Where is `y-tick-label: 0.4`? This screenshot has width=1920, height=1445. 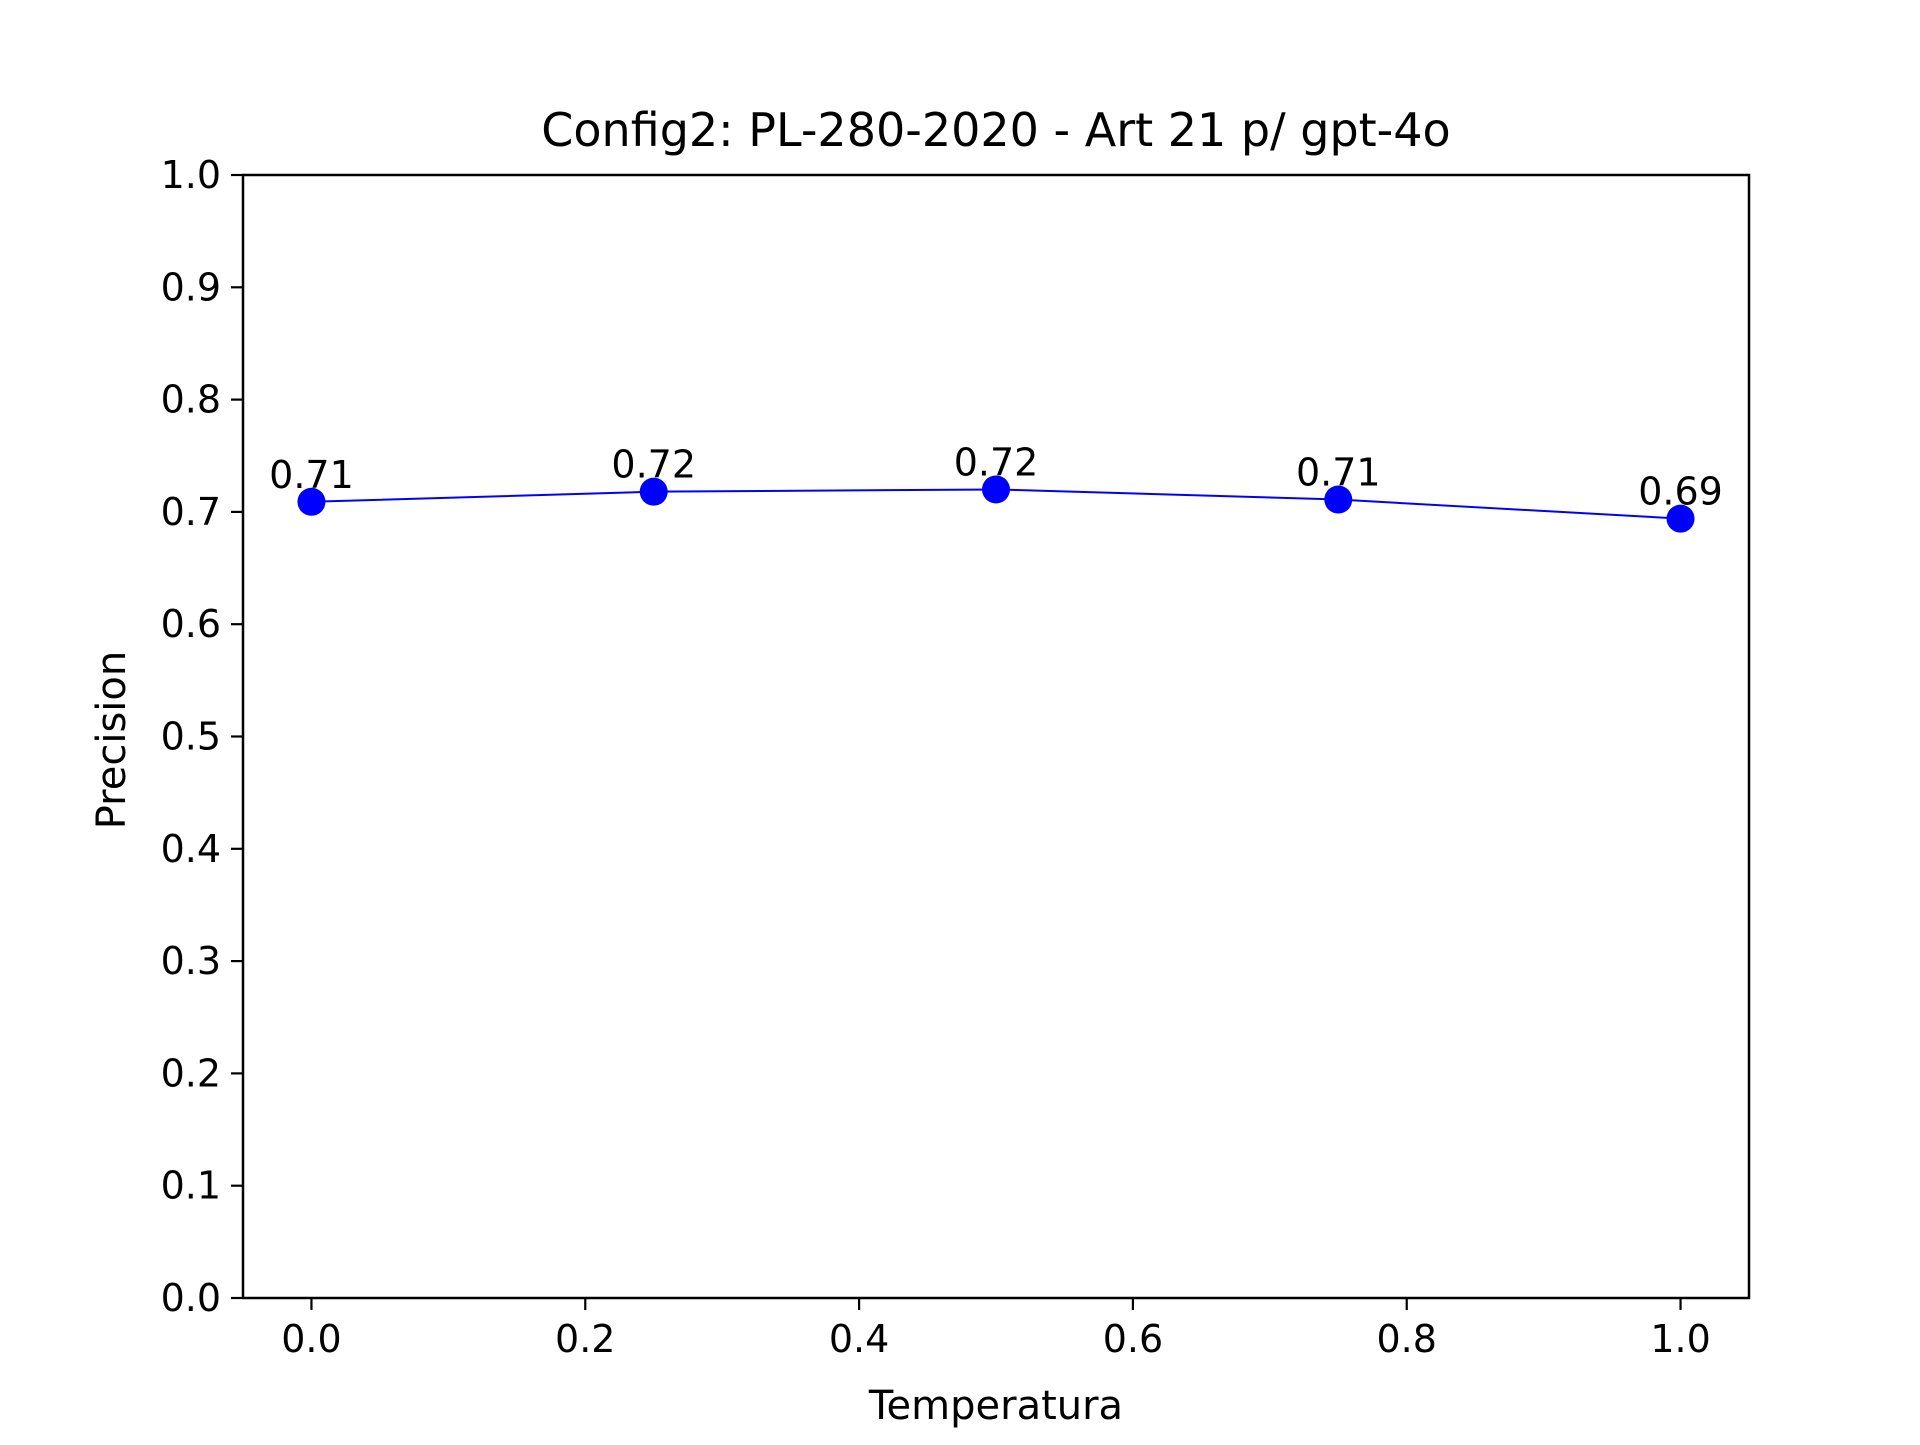 y-tick-label: 0.4 is located at coordinates (191, 849).